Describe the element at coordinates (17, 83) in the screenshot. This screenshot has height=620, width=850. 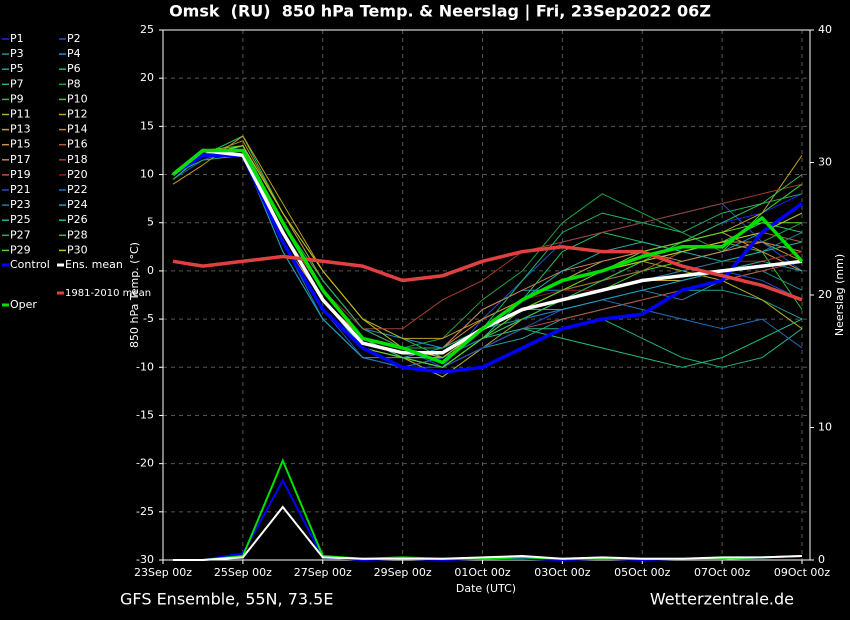
I see `legend-label: P7` at that location.